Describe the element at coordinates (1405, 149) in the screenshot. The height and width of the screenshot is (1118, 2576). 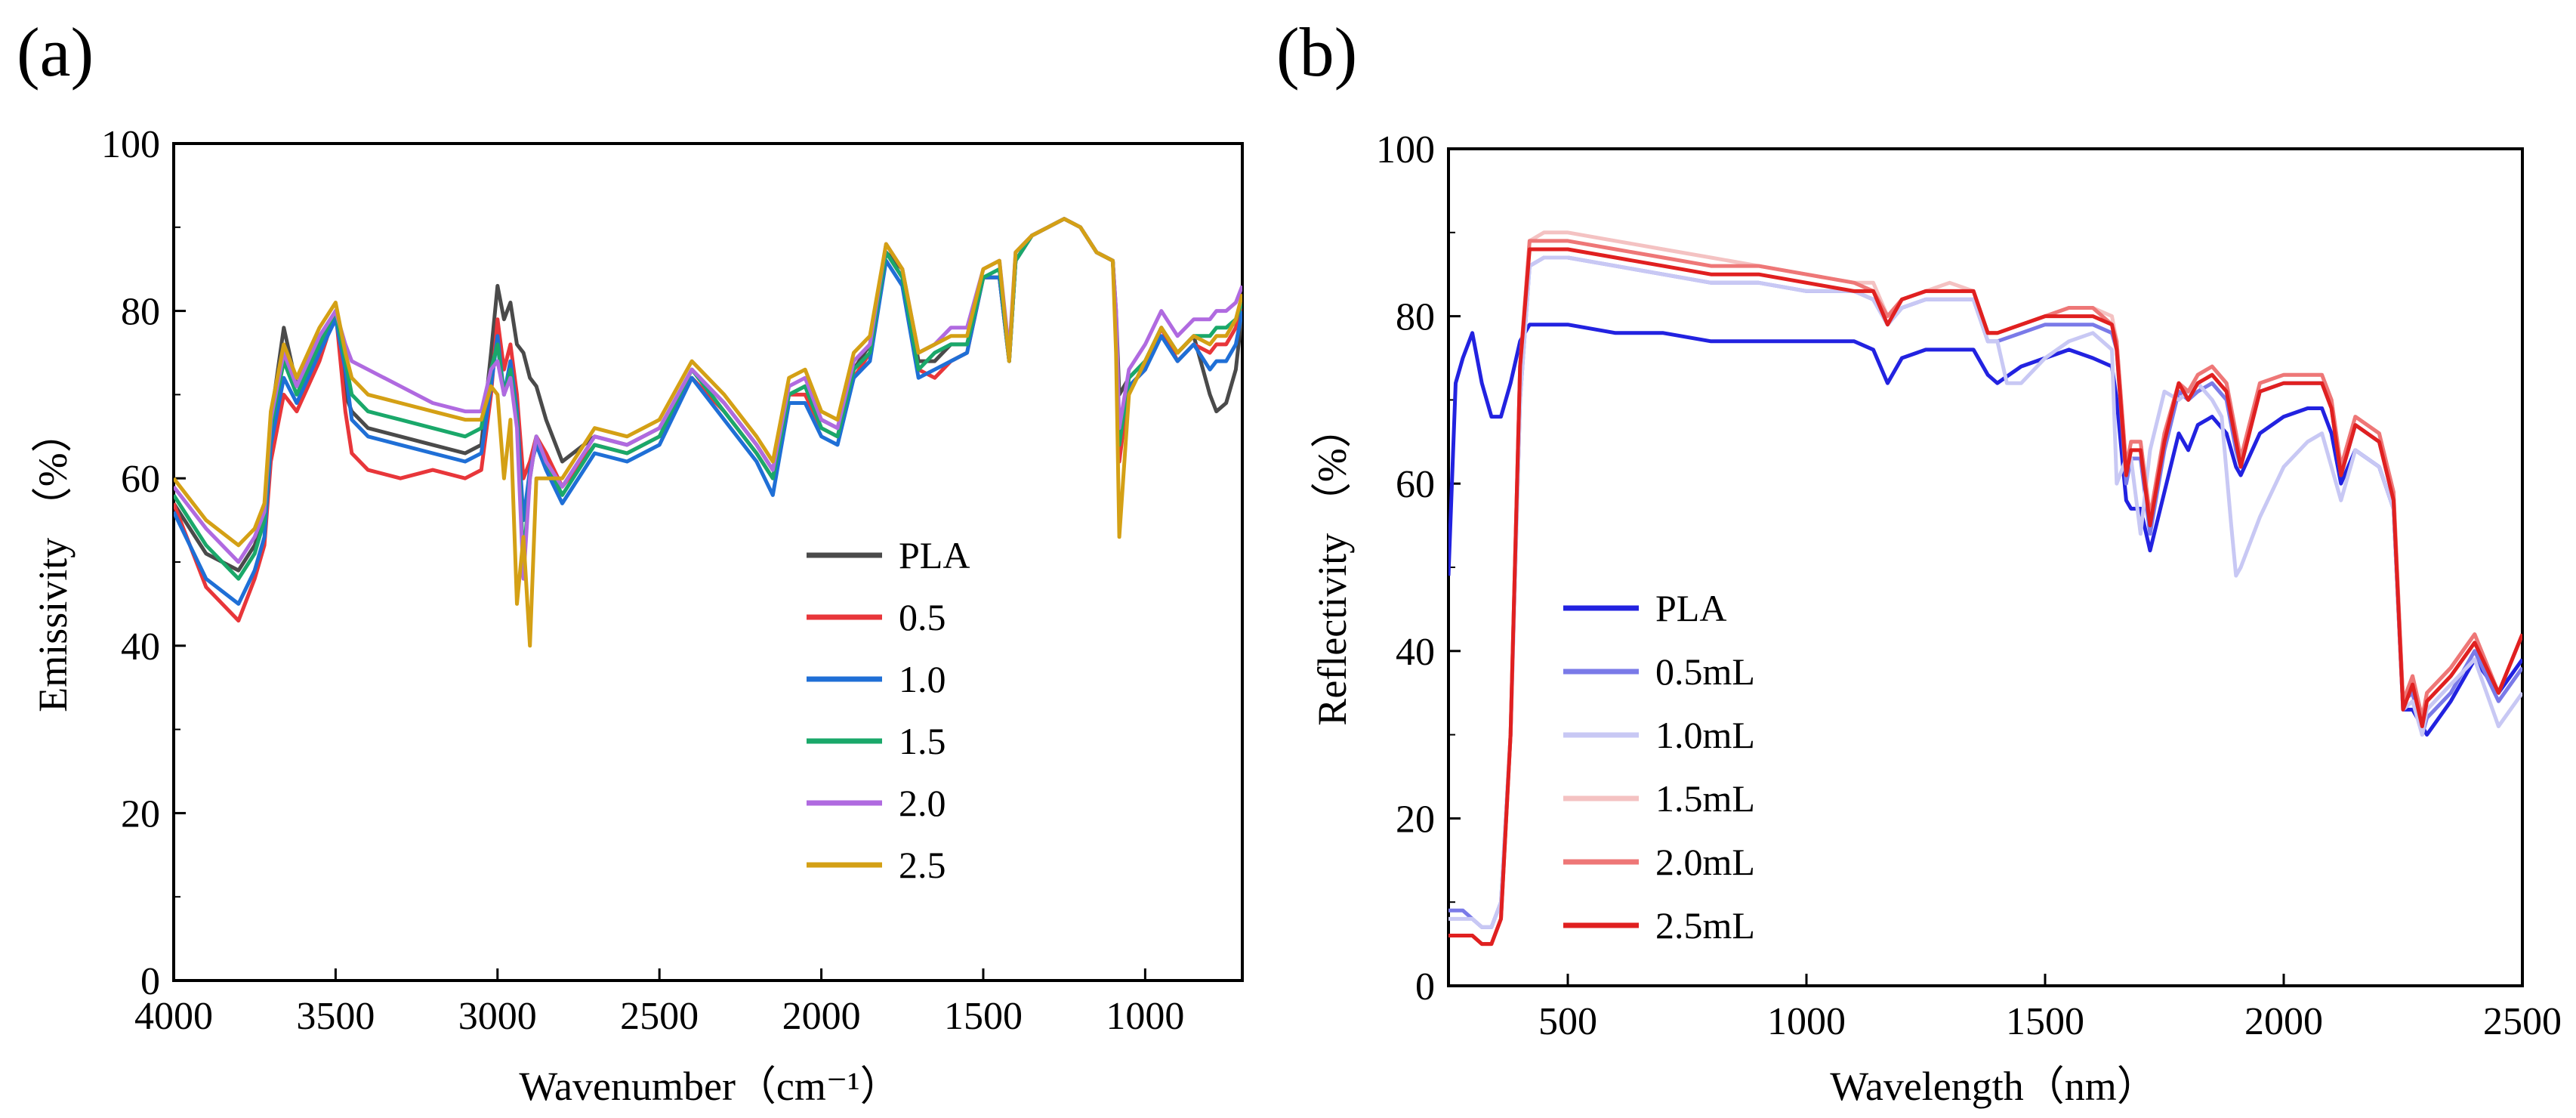
I see `b-ytick-label: 100` at that location.